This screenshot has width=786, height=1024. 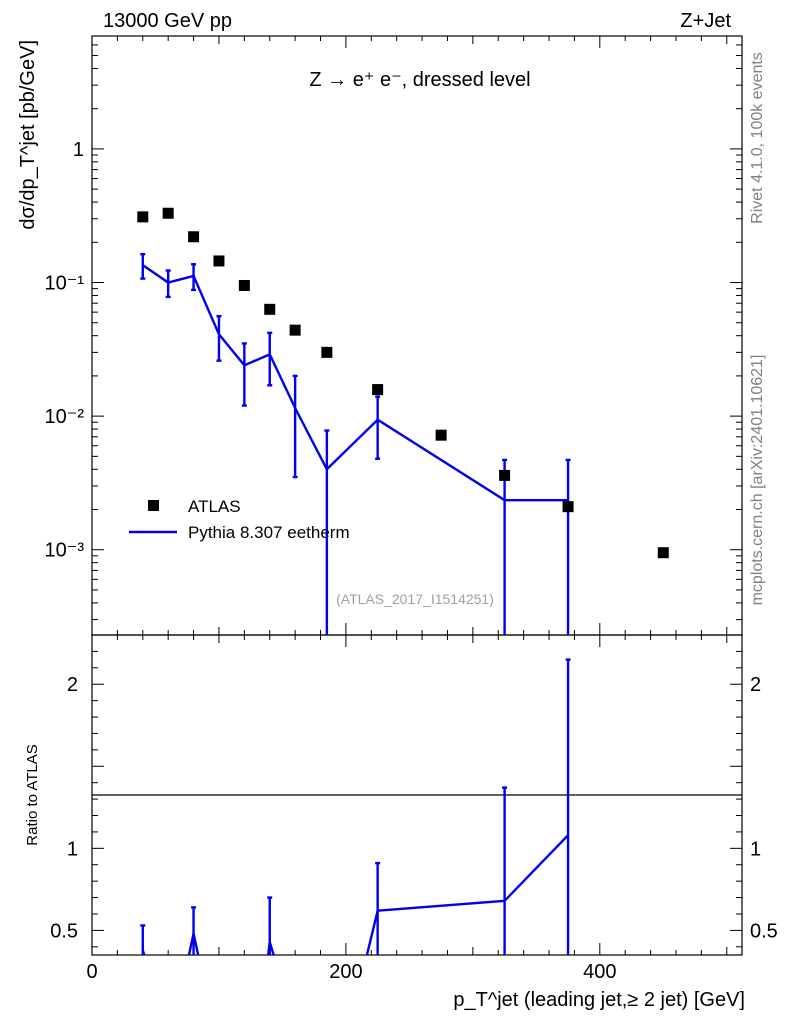 I want to click on ratio-y-tick-label-right: 2, so click(x=755, y=685).